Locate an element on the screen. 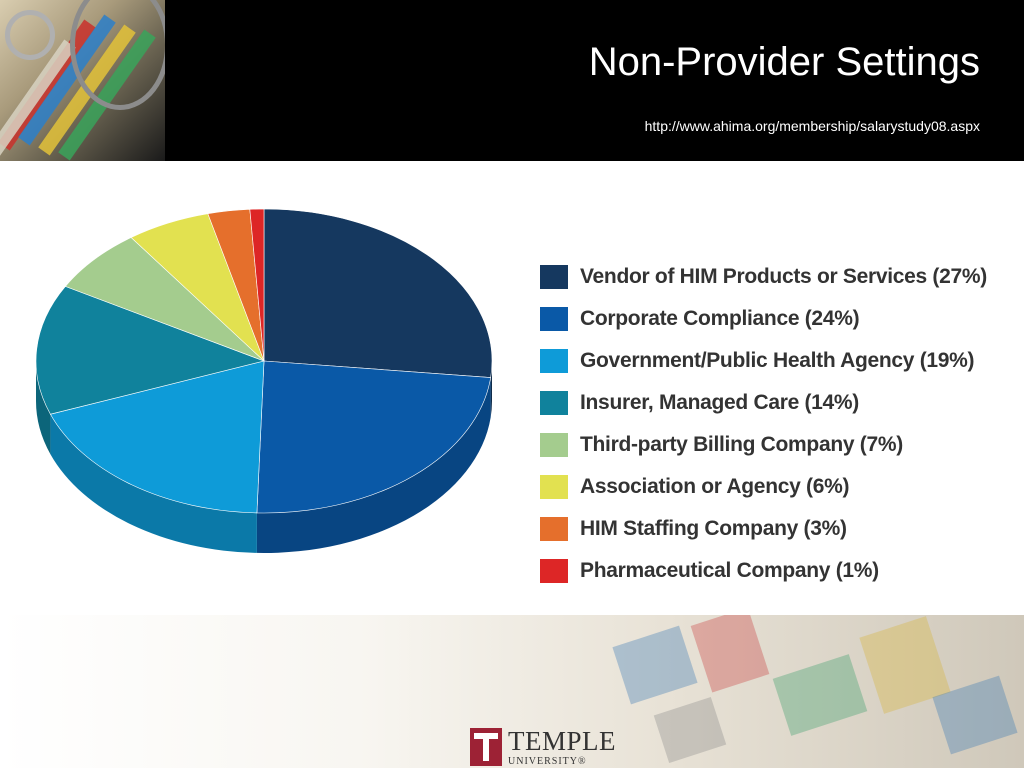  legend-label: Vendor of HIM Products or Services (27%) is located at coordinates (783, 276).